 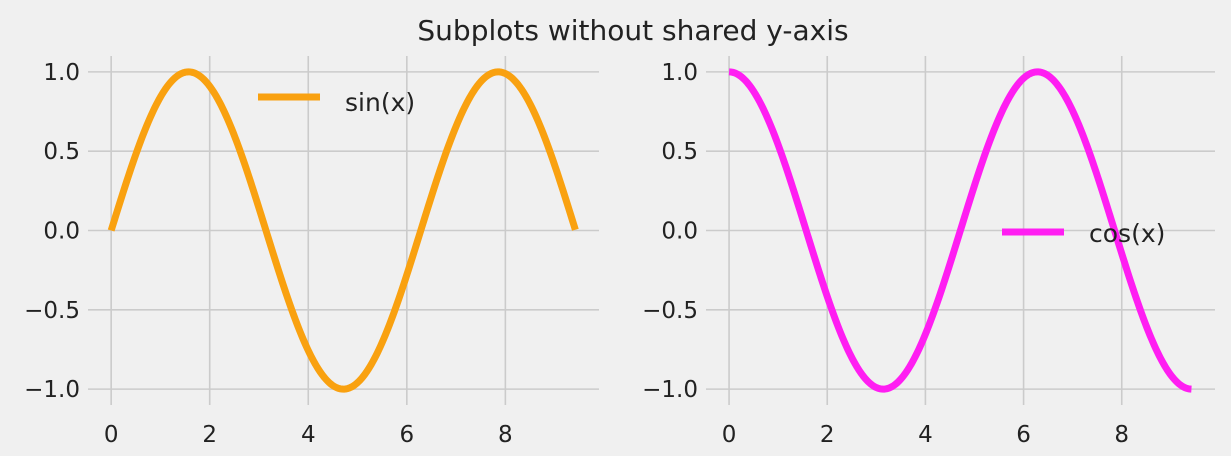 I want to click on legend-label: sin(x), so click(x=380, y=102).